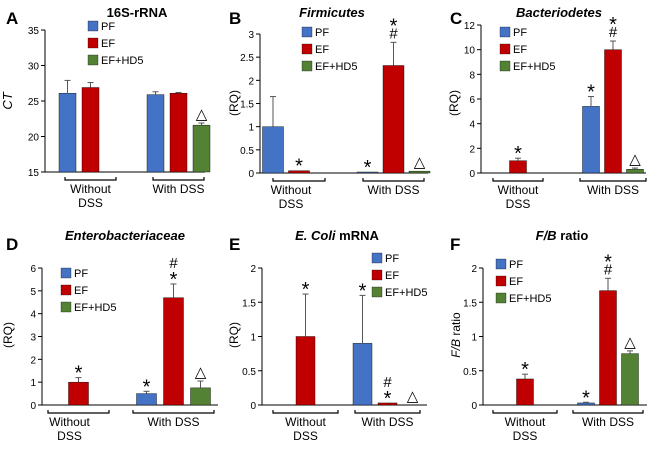  Describe the element at coordinates (525, 392) in the screenshot. I see `panel-f-bar-ef-g0` at that location.